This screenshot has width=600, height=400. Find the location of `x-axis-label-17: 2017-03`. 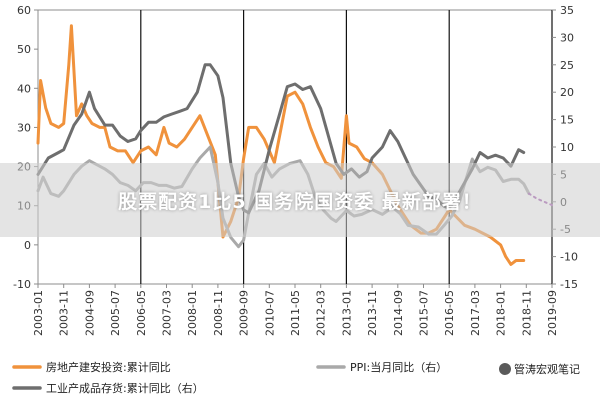

x-axis-label-17: 2017-03 is located at coordinates (475, 313).